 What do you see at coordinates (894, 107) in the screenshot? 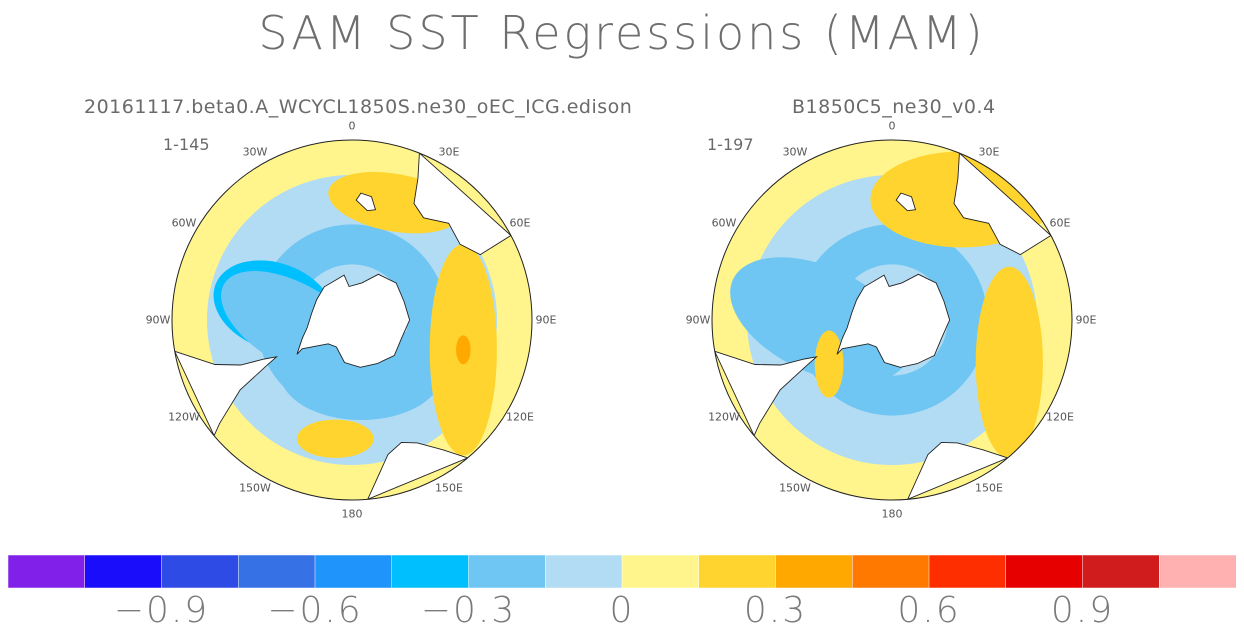
I see `panel-title-right: B1850C5_ne30_v0.4` at bounding box center [894, 107].